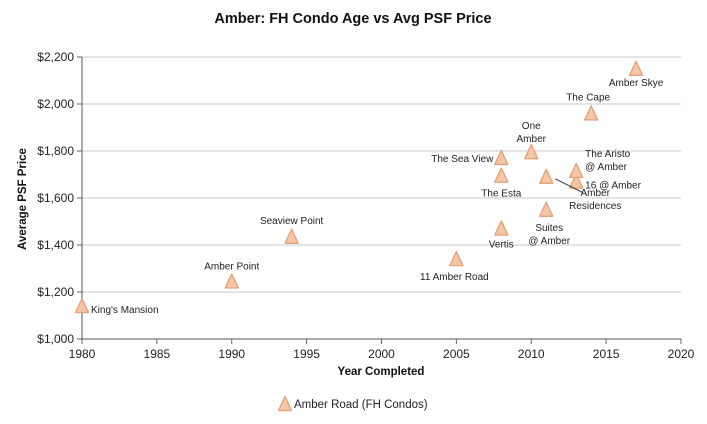 The width and height of the screenshot is (707, 424). What do you see at coordinates (595, 200) in the screenshot?
I see `data-point-label: Amber Residences` at bounding box center [595, 200].